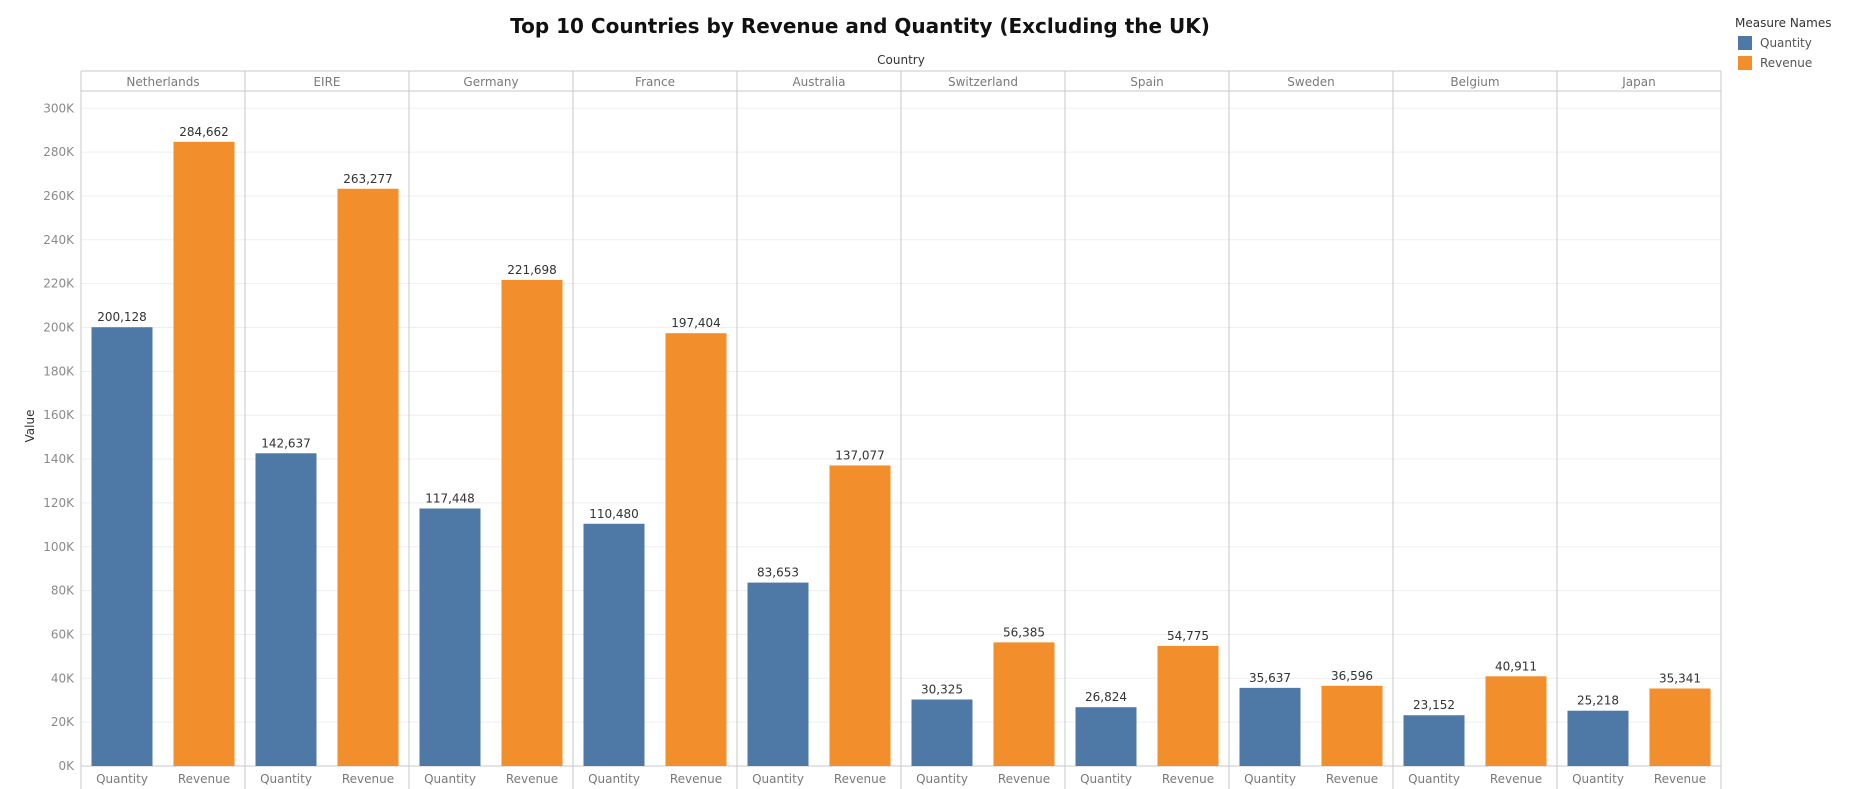 Image resolution: width=1873 pixels, height=789 pixels. Describe the element at coordinates (59, 459) in the screenshot. I see `y-tick-label: 140K` at that location.